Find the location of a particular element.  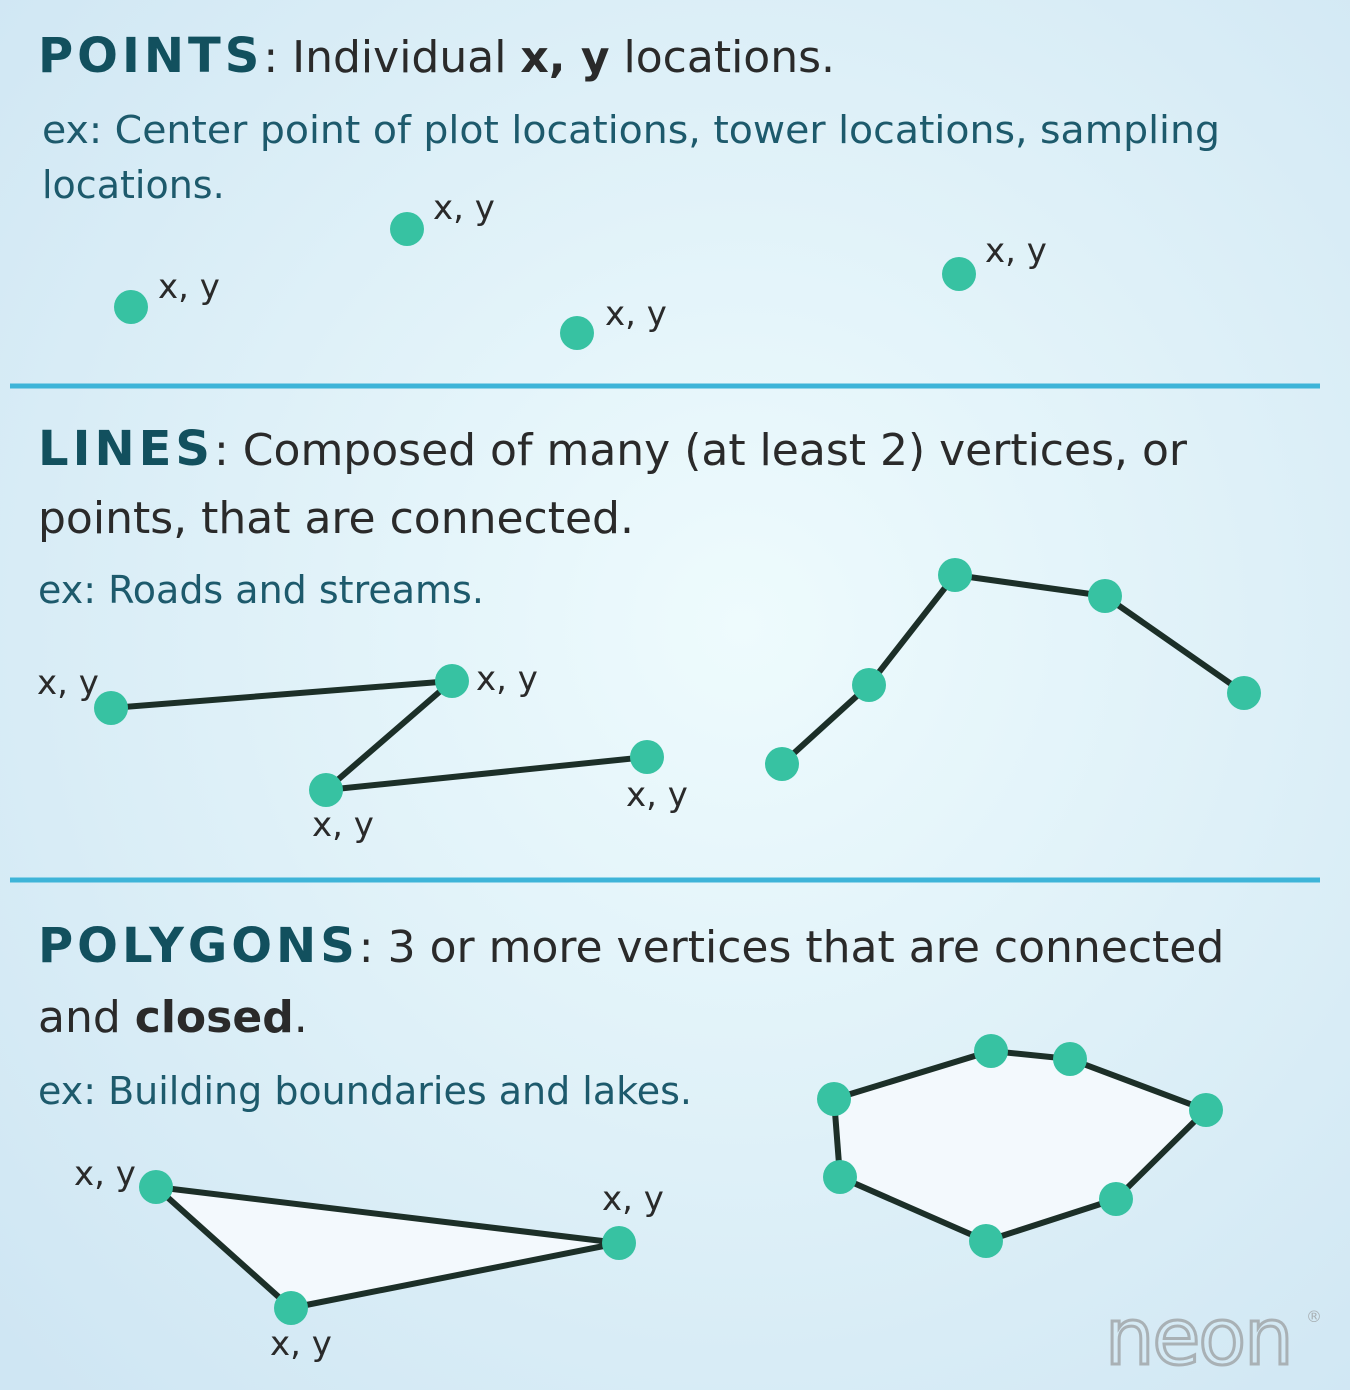

polygon-feature-closed-shape is located at coordinates (1020, 1146).